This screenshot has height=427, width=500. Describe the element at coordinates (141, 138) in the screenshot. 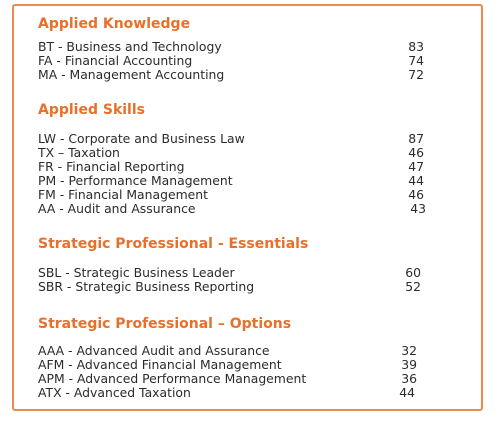

I see `paper-label: LW - Corporate and Business Law` at that location.